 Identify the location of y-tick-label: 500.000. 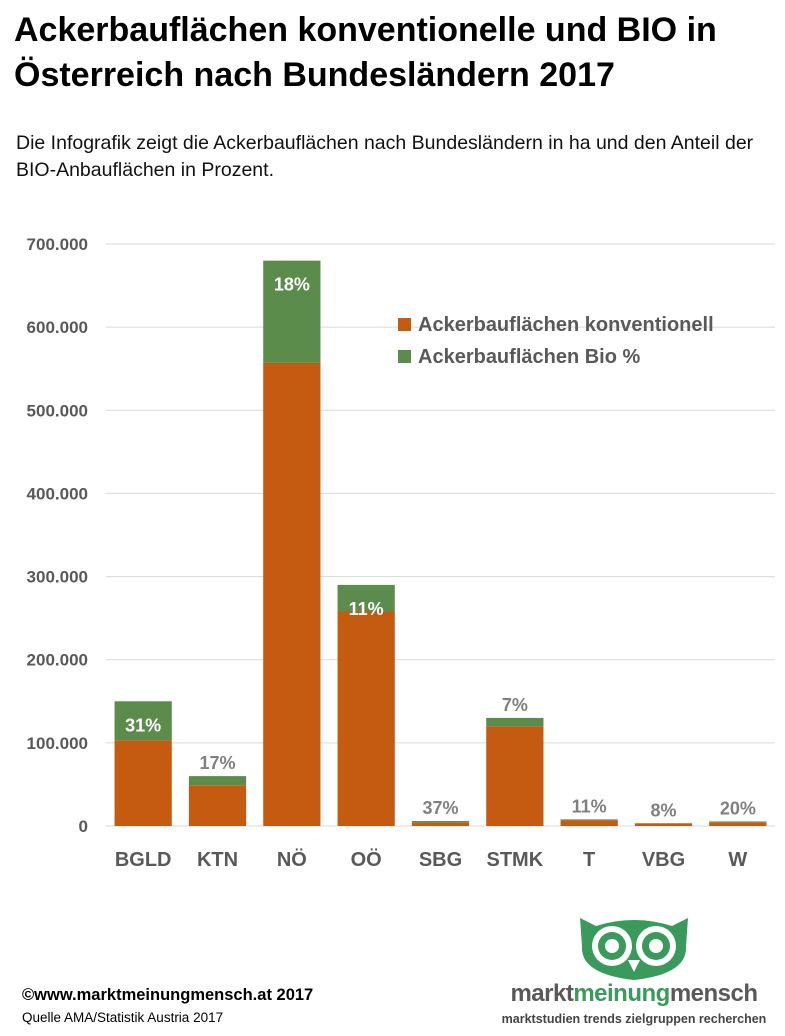
(57, 410).